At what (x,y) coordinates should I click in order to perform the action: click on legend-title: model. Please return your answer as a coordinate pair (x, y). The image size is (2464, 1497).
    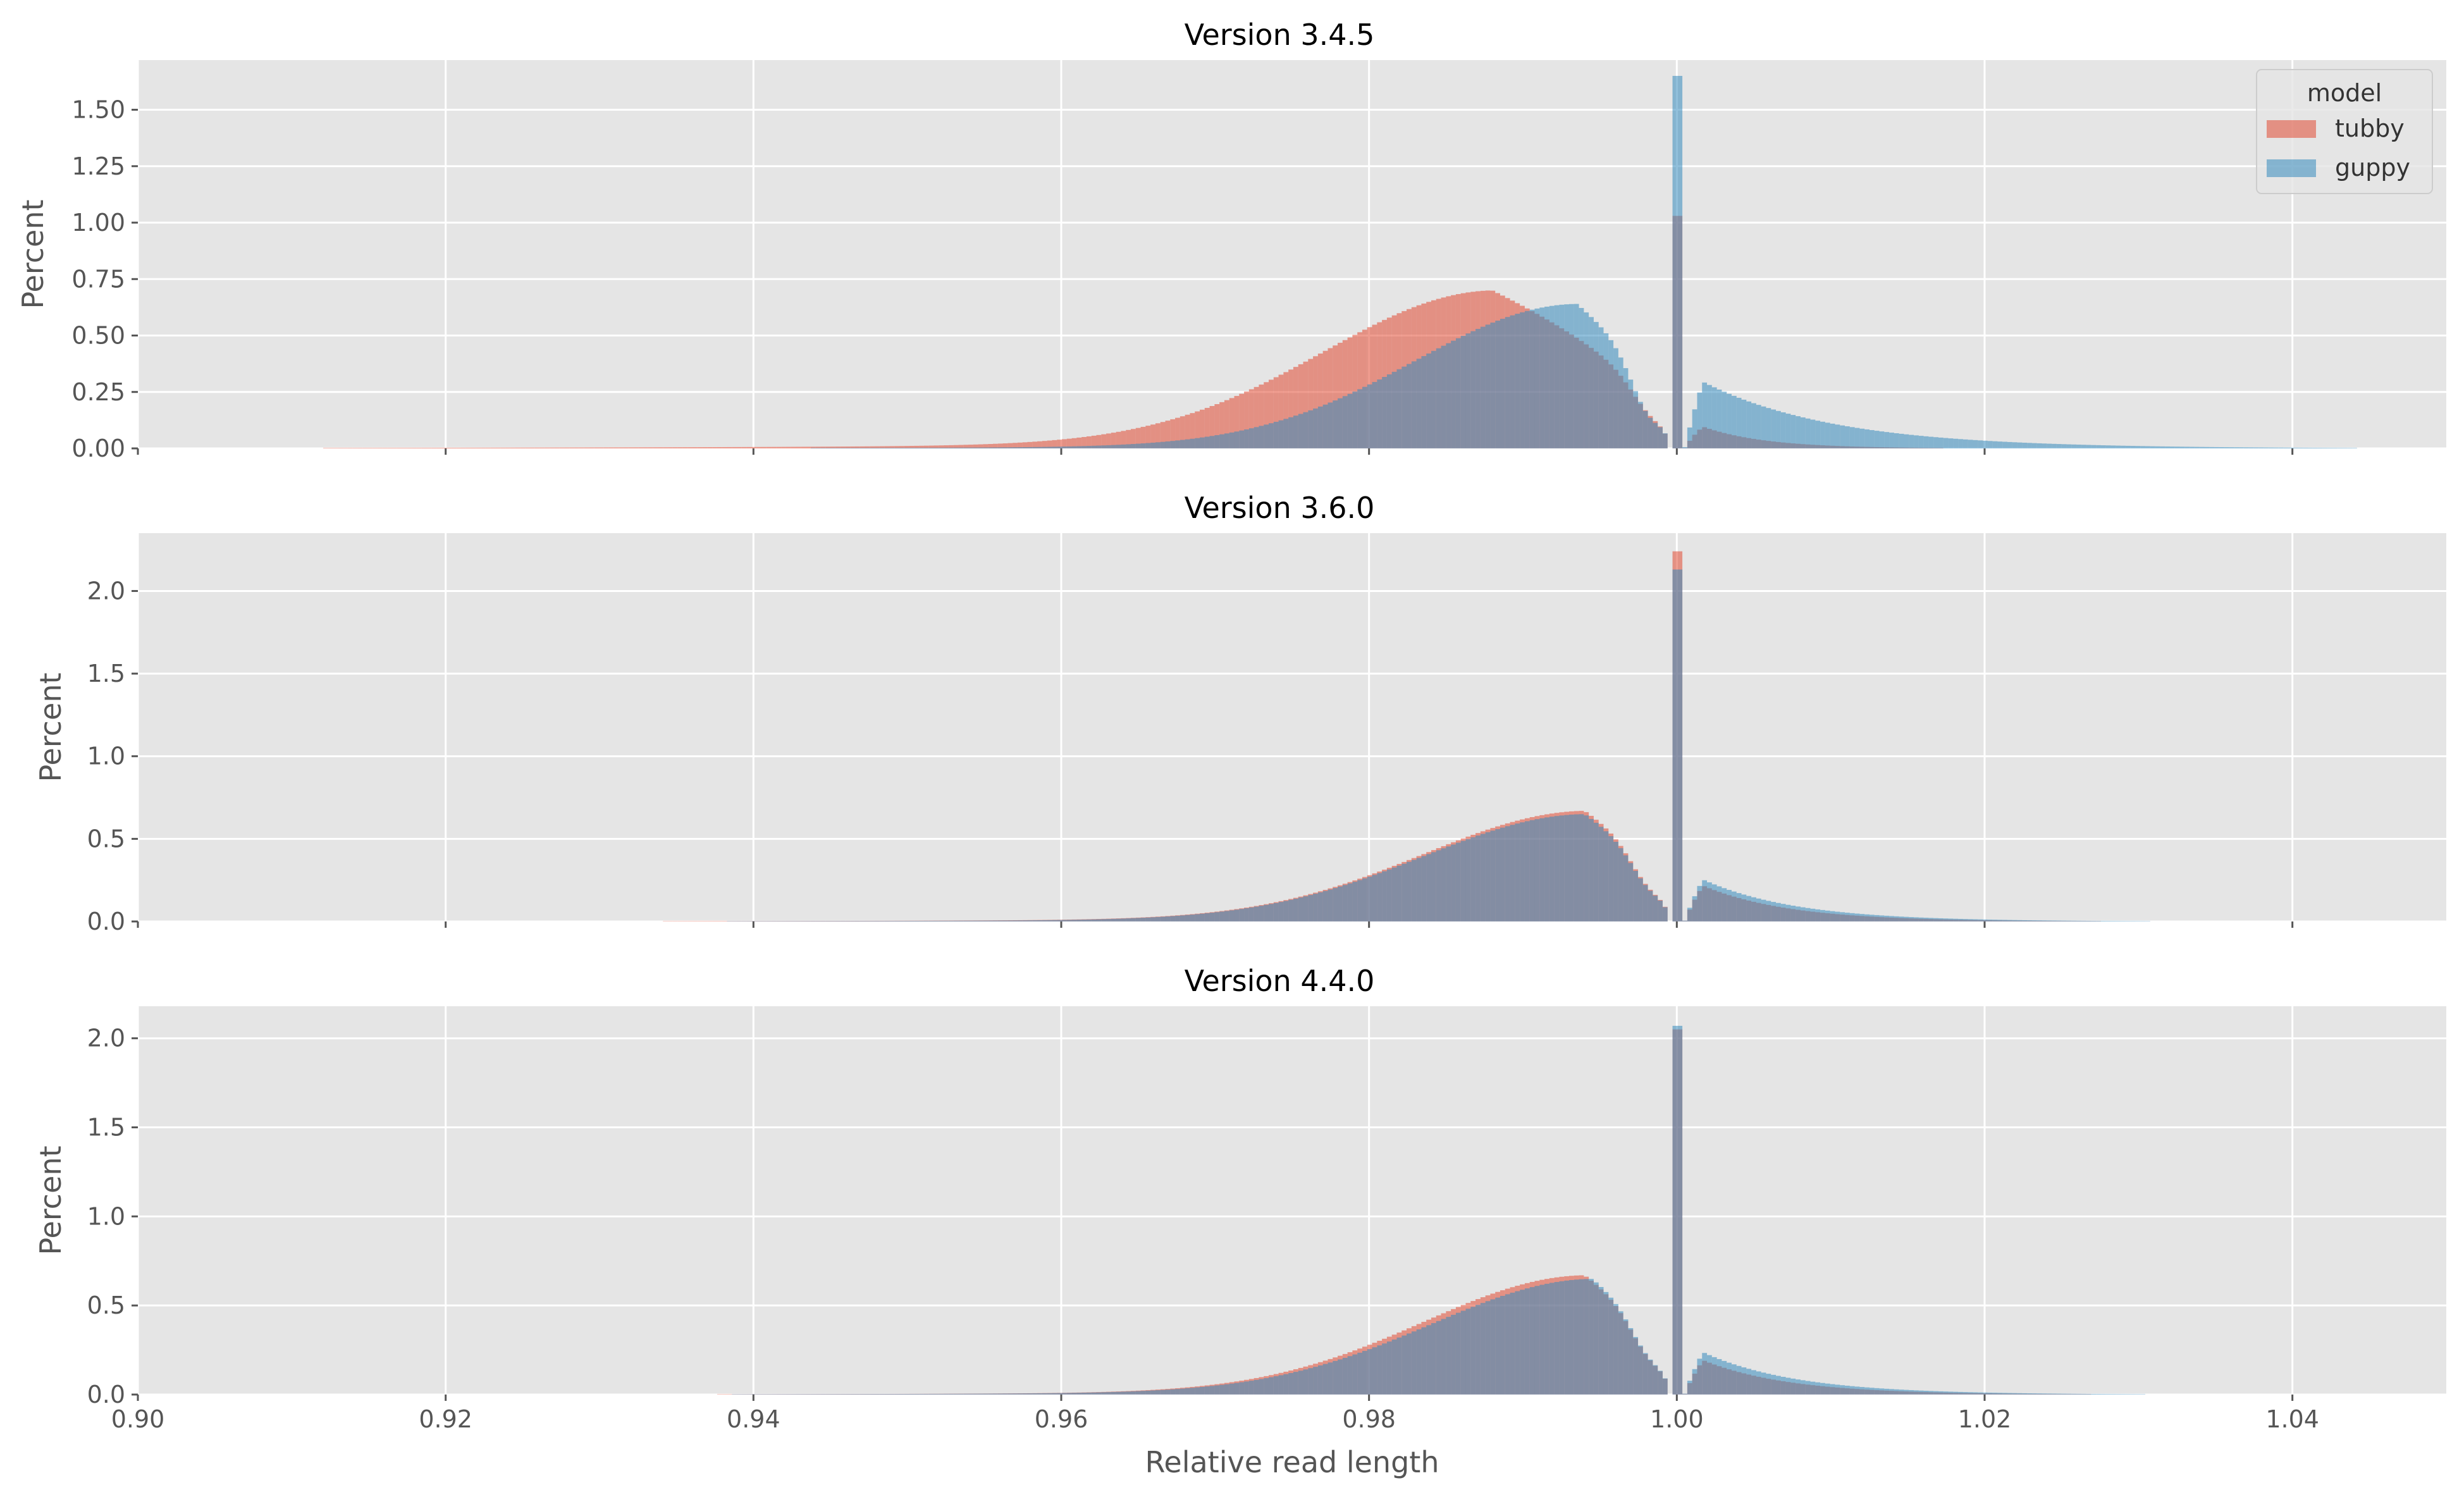
    Looking at the image, I should click on (2344, 93).